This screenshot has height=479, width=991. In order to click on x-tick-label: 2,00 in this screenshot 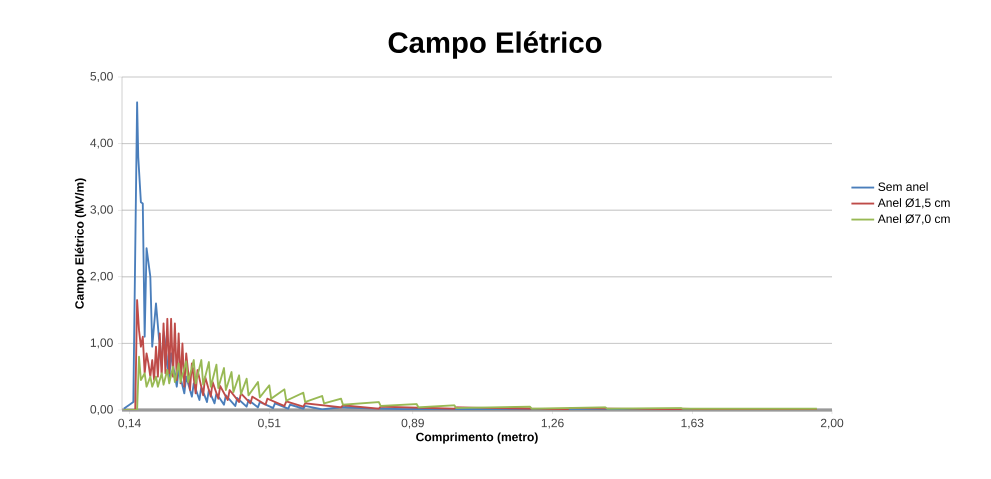, I will do `click(832, 423)`.